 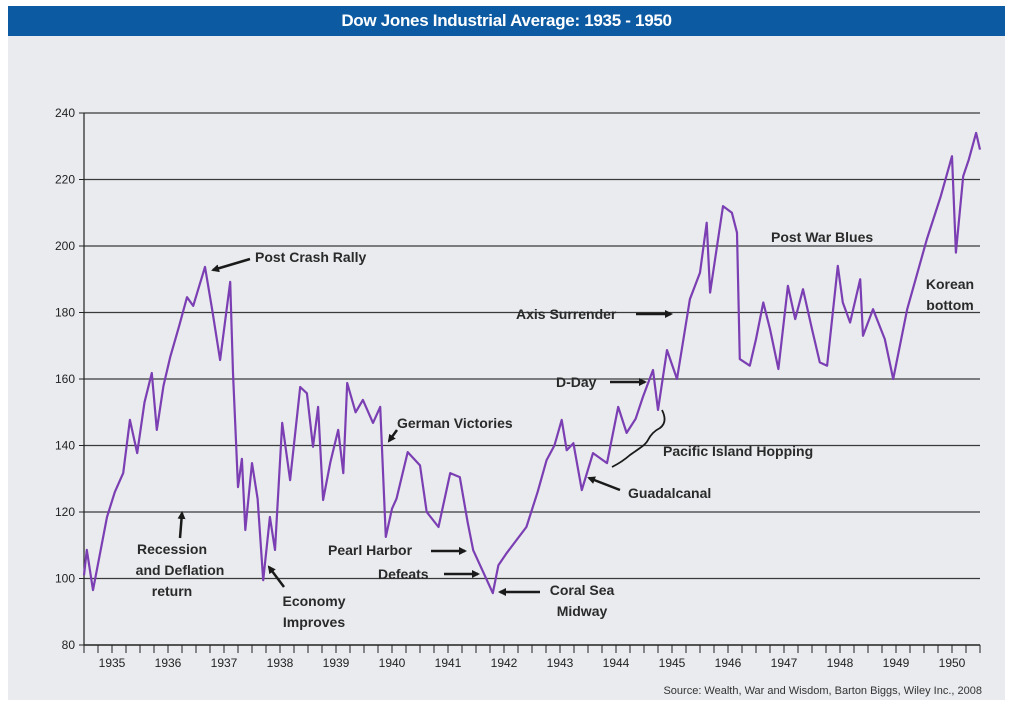 I want to click on pacific-brace, so click(x=638, y=438).